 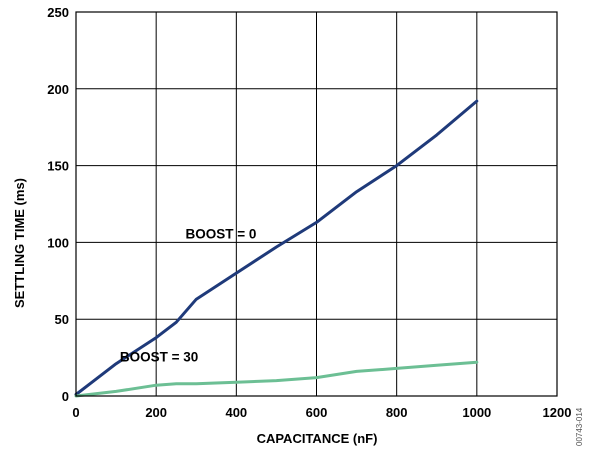 I want to click on x-tick-label: 1200, so click(x=557, y=412).